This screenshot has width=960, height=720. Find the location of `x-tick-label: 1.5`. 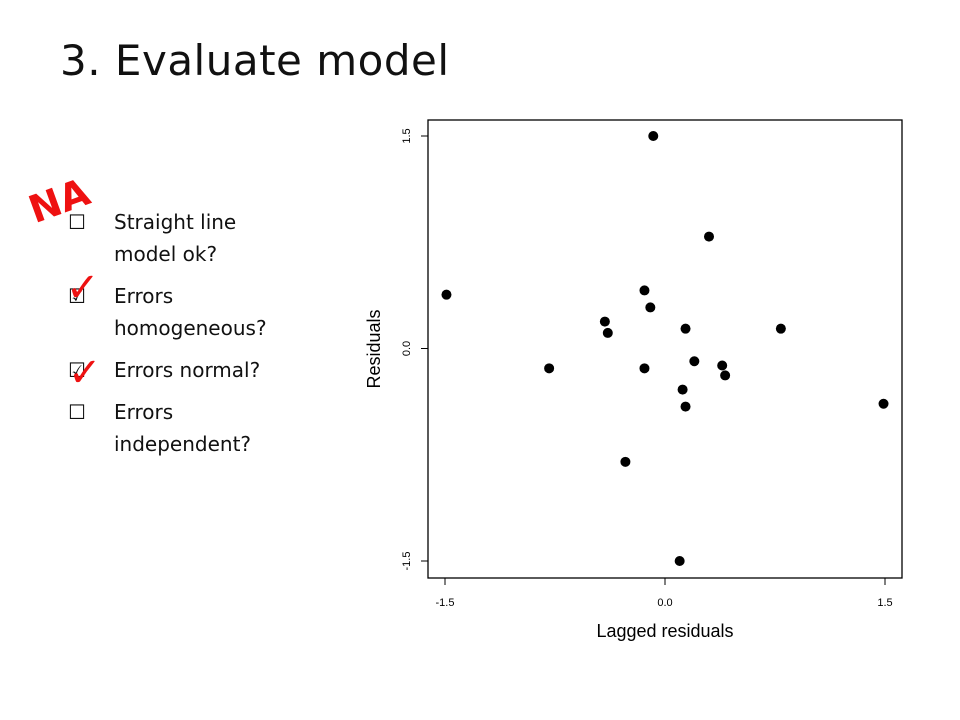

x-tick-label: 1.5 is located at coordinates (884, 603).